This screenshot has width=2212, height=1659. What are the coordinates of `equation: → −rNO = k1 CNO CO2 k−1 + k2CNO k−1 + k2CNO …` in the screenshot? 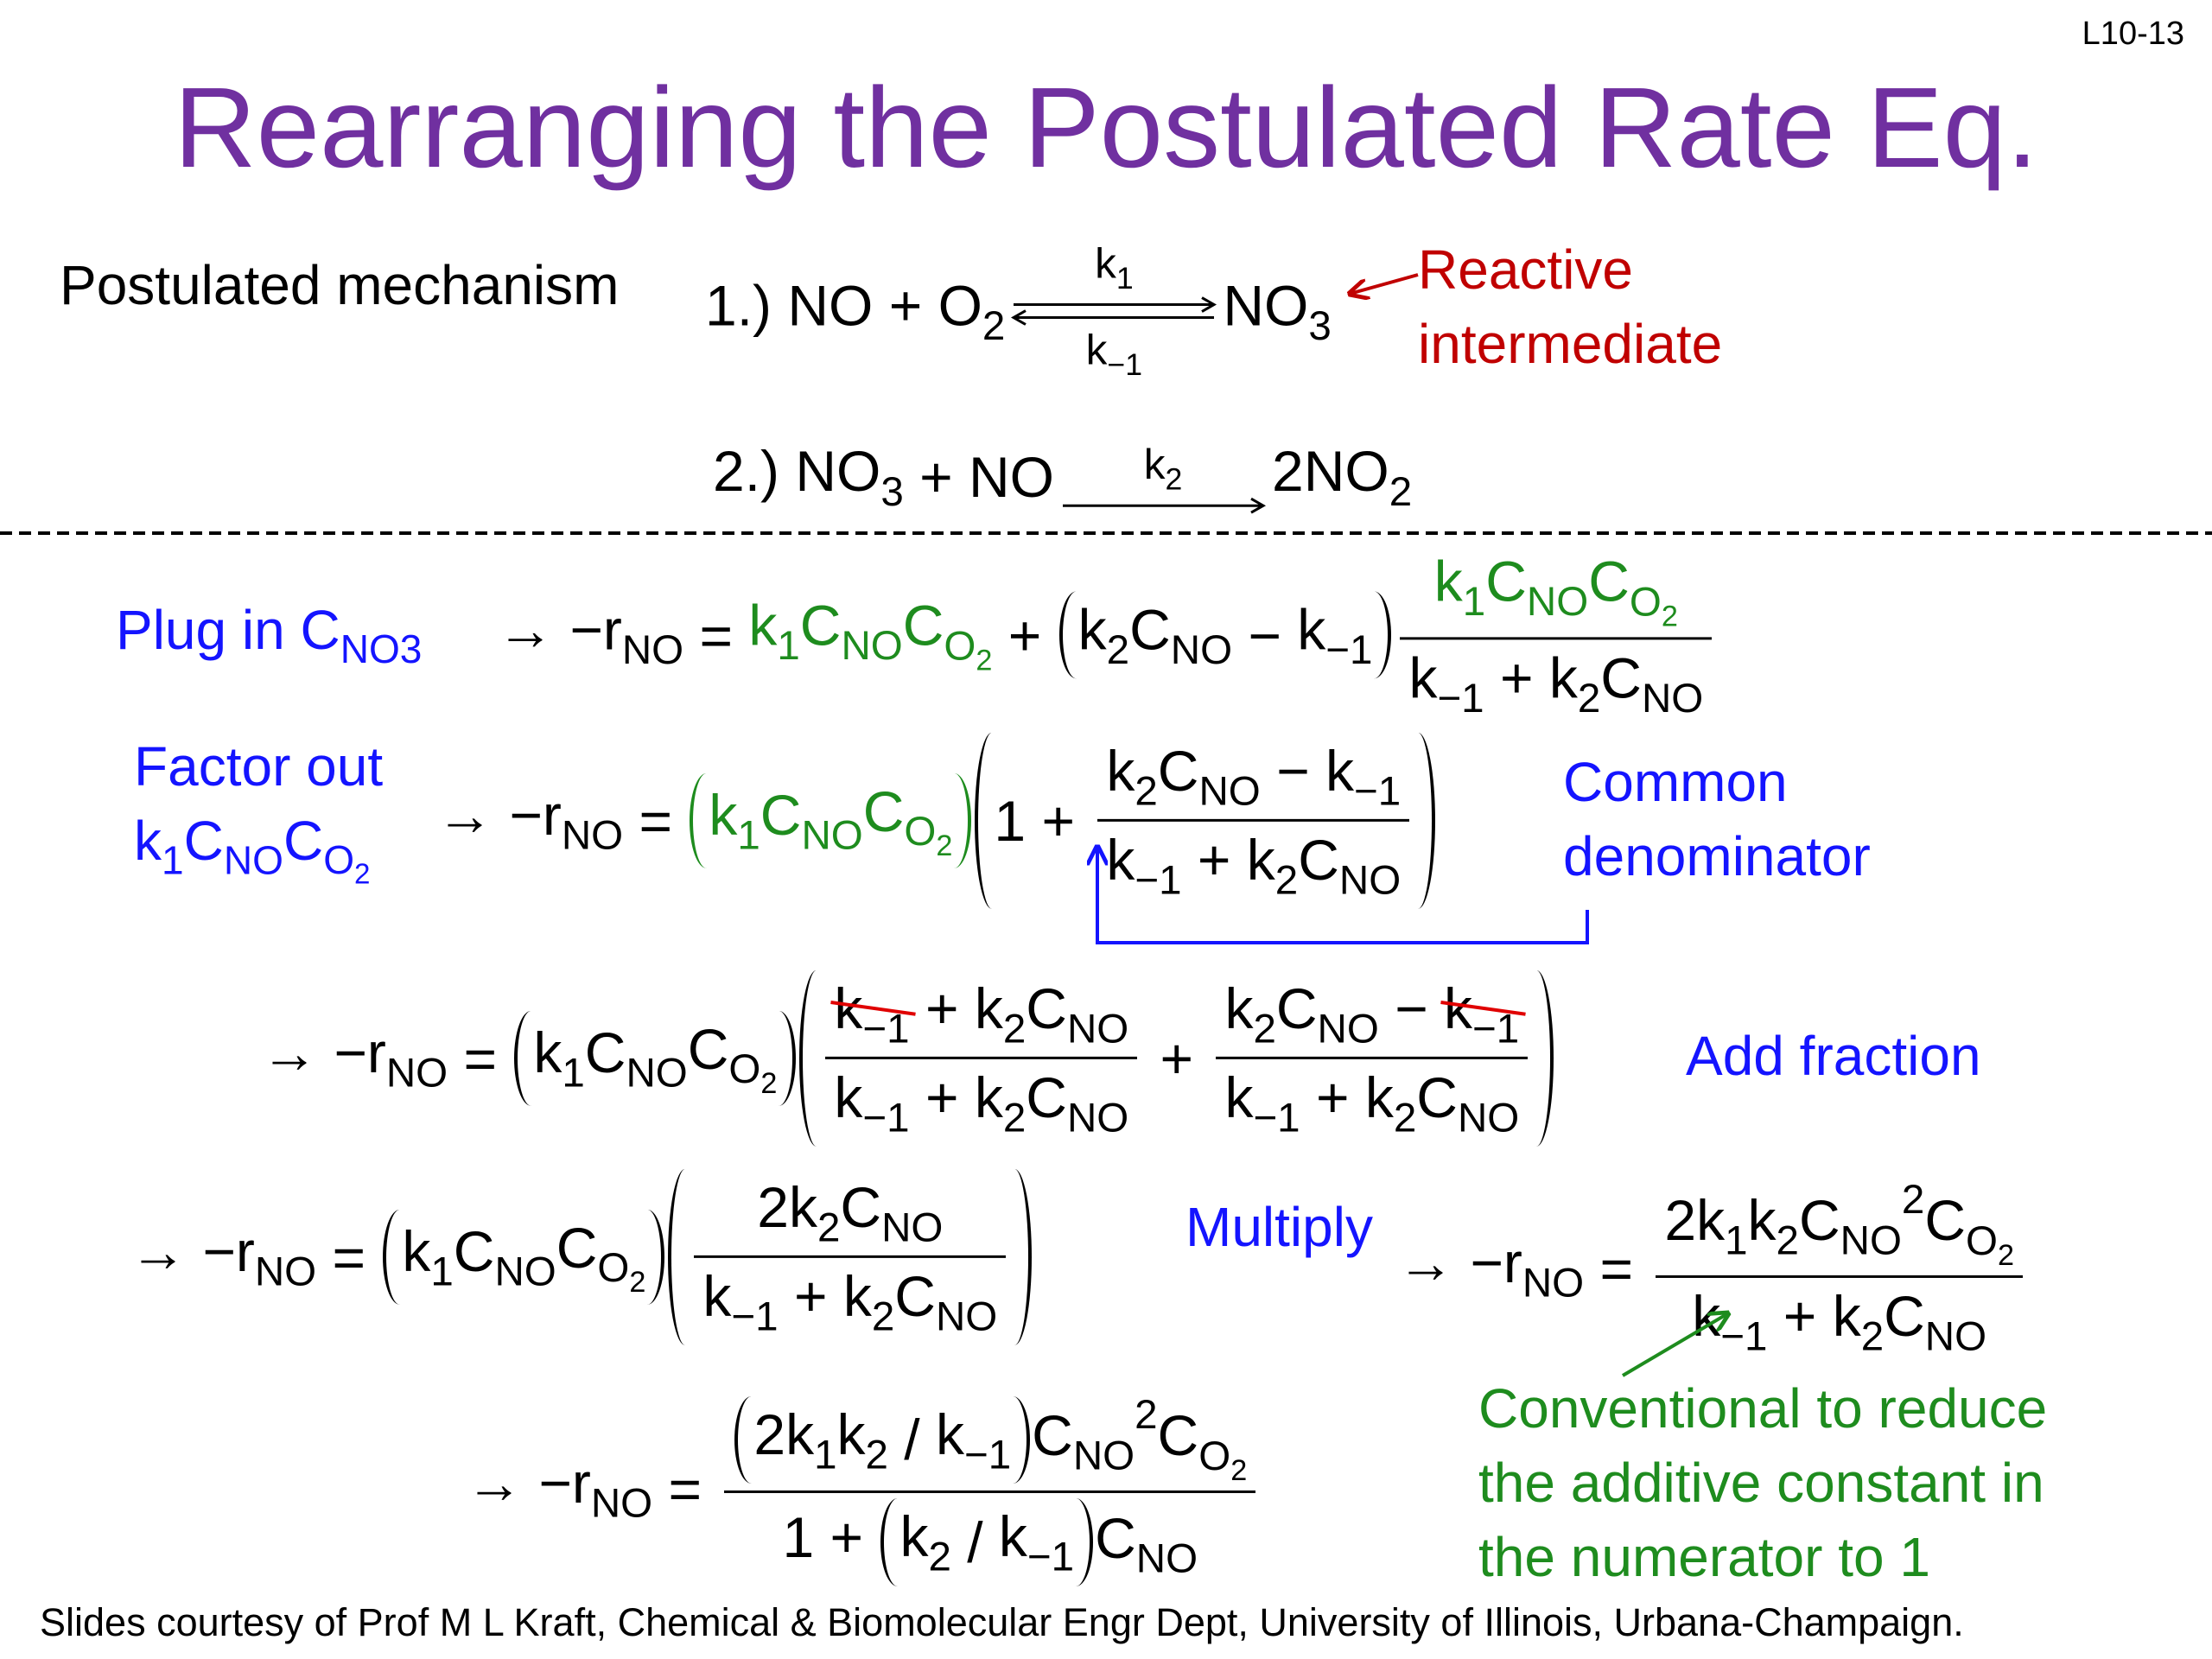 It's located at (908, 1058).